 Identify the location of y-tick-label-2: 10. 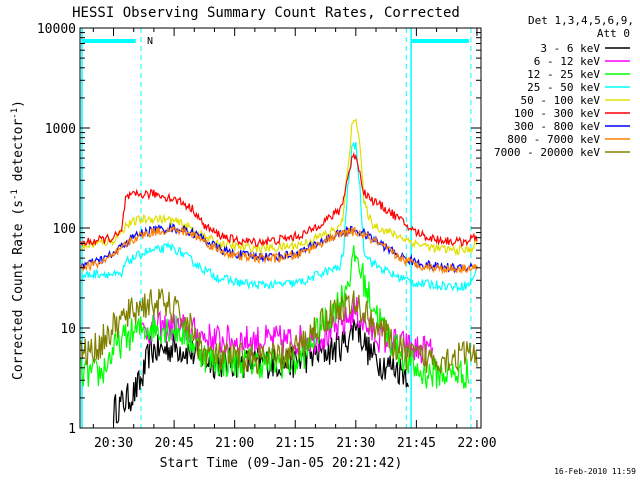
(68, 329).